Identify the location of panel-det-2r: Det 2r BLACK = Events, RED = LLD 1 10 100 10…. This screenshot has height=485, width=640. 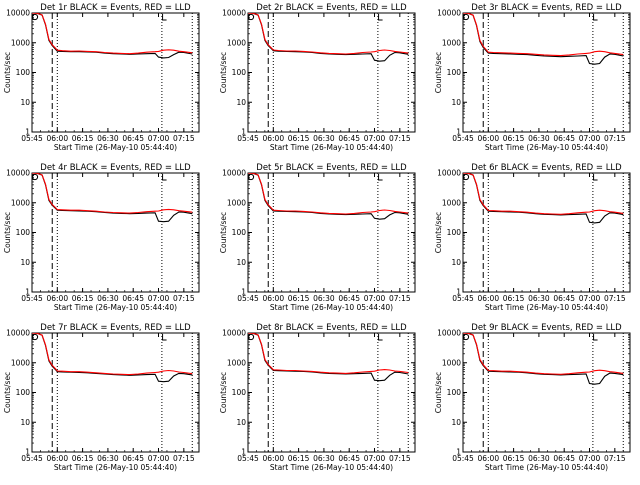
(317, 77).